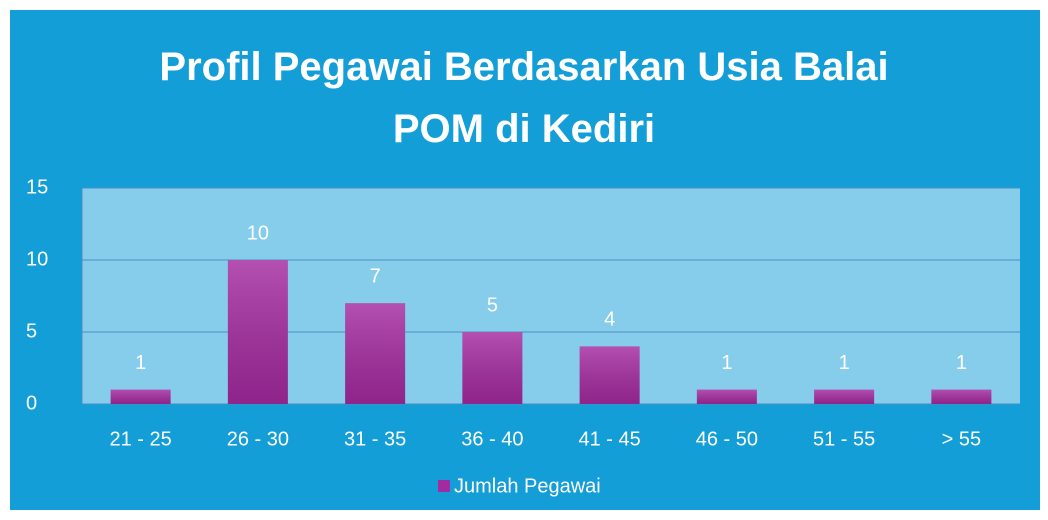  What do you see at coordinates (727, 439) in the screenshot?
I see `x-tick-label: 46 - 50` at bounding box center [727, 439].